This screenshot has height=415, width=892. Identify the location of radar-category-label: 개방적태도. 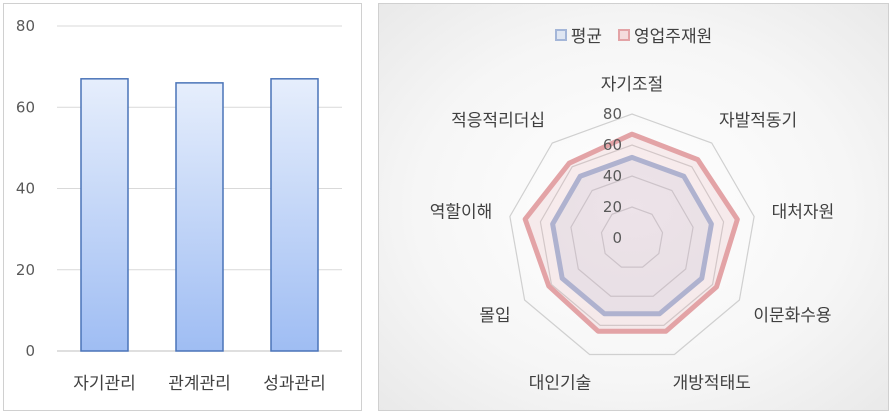
(712, 384).